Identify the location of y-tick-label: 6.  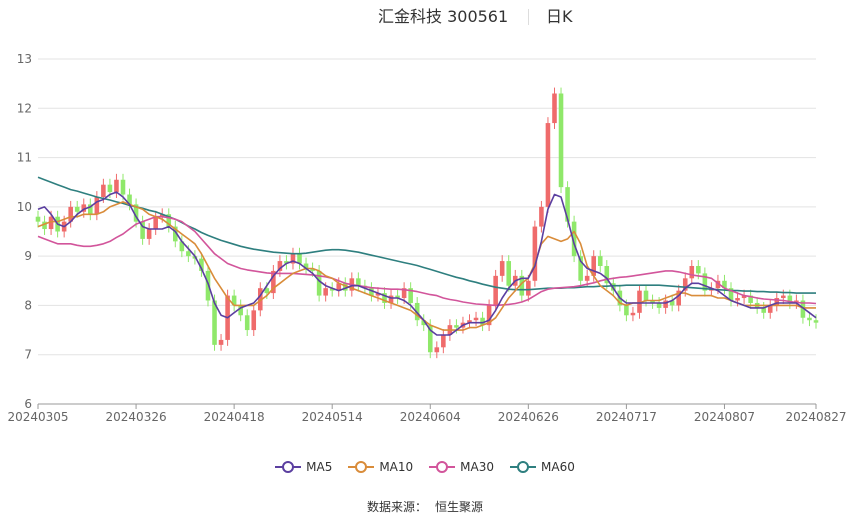
(28, 404).